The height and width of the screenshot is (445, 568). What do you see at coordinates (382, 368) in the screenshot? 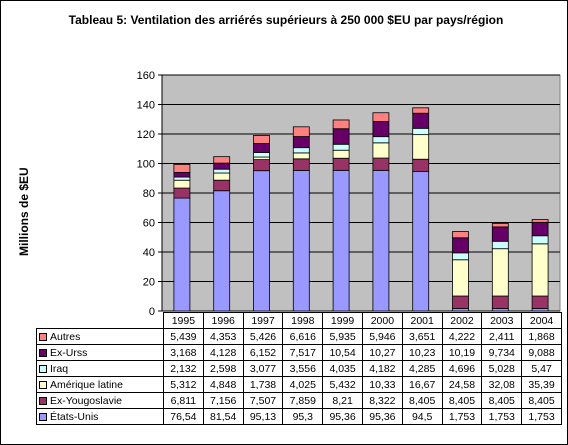
I see `table-value-cell: 4,182` at bounding box center [382, 368].